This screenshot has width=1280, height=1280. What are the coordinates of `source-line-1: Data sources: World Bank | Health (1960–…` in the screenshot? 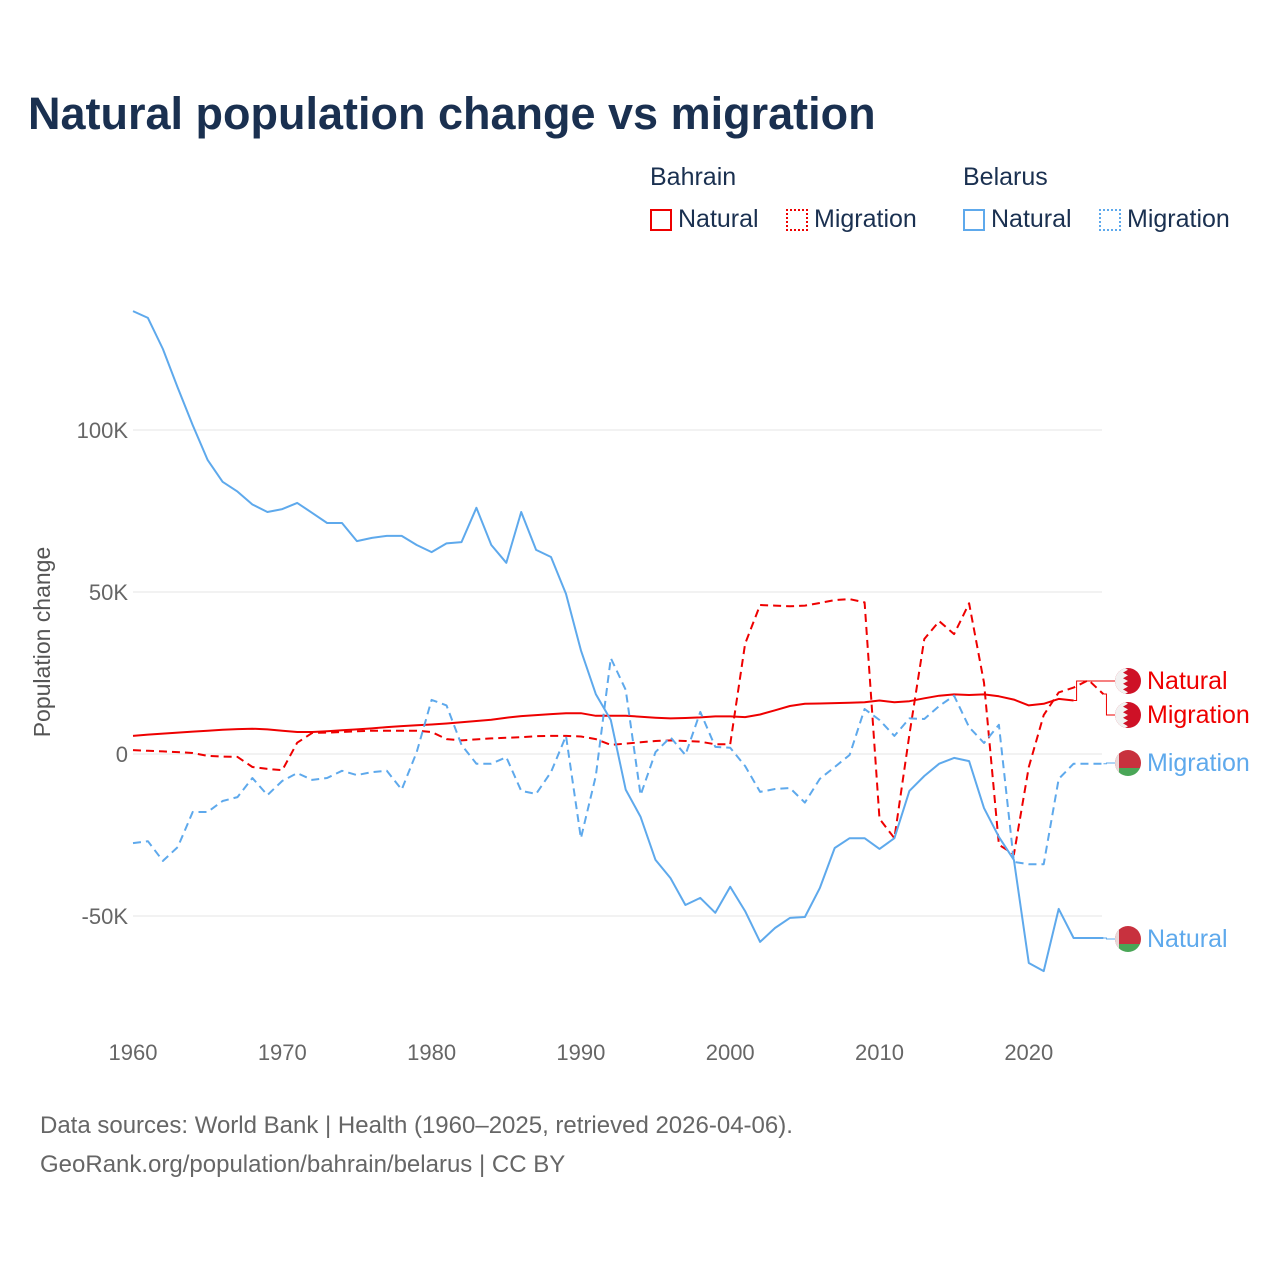 It's located at (416, 1125).